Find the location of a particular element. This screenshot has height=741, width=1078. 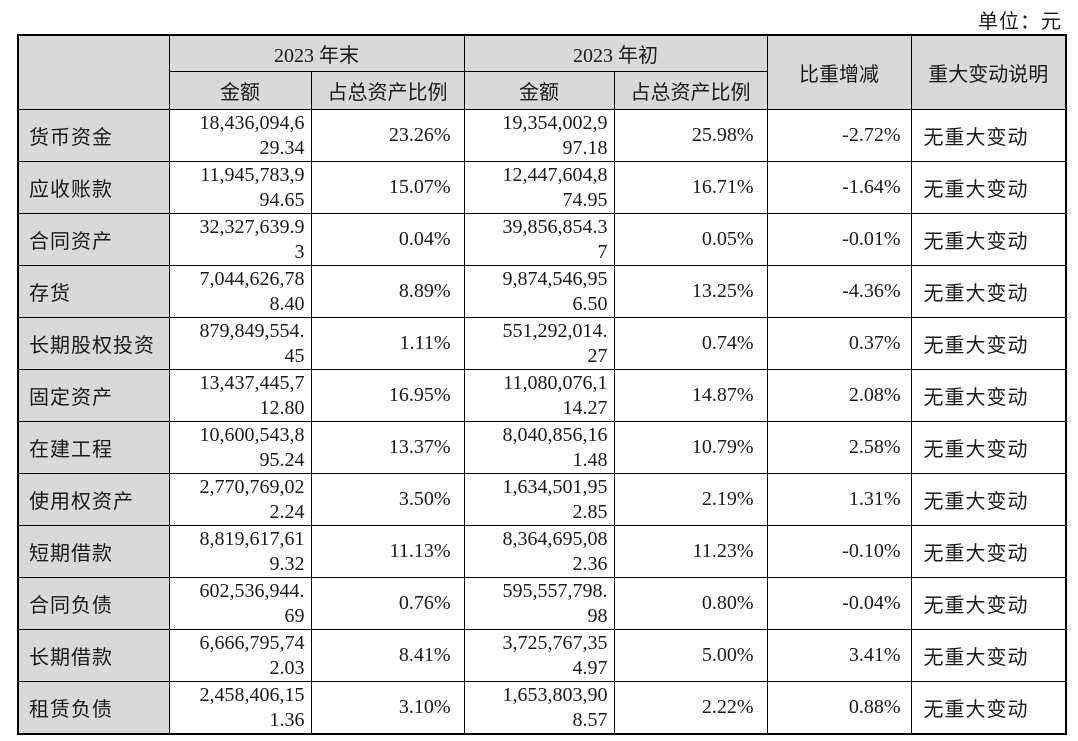

start-ratio-cell: 10.79% is located at coordinates (690, 447).